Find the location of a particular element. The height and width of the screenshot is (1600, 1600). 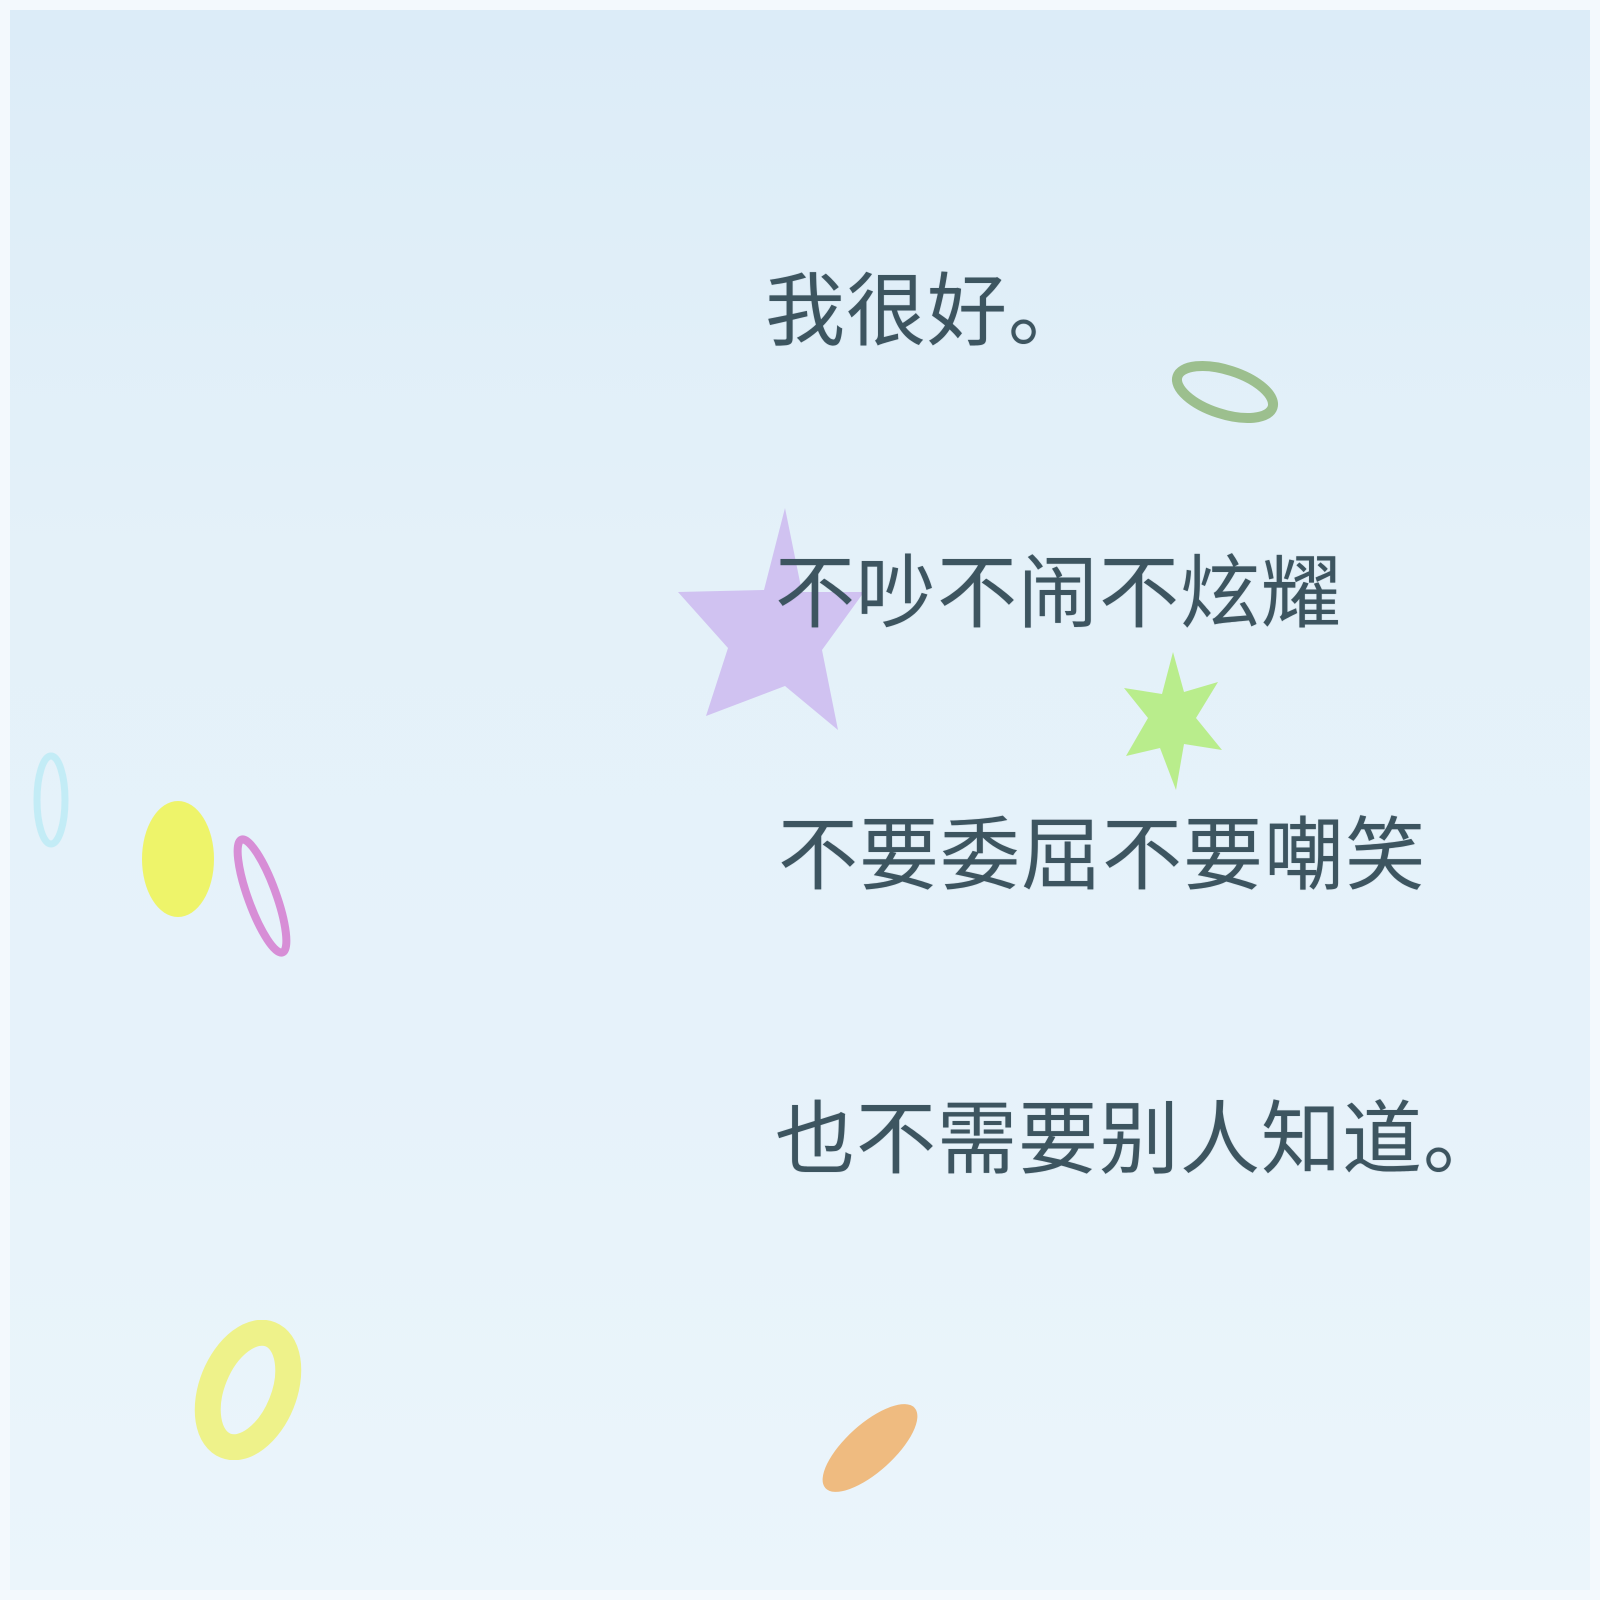

star-green-icon is located at coordinates (1173, 721).